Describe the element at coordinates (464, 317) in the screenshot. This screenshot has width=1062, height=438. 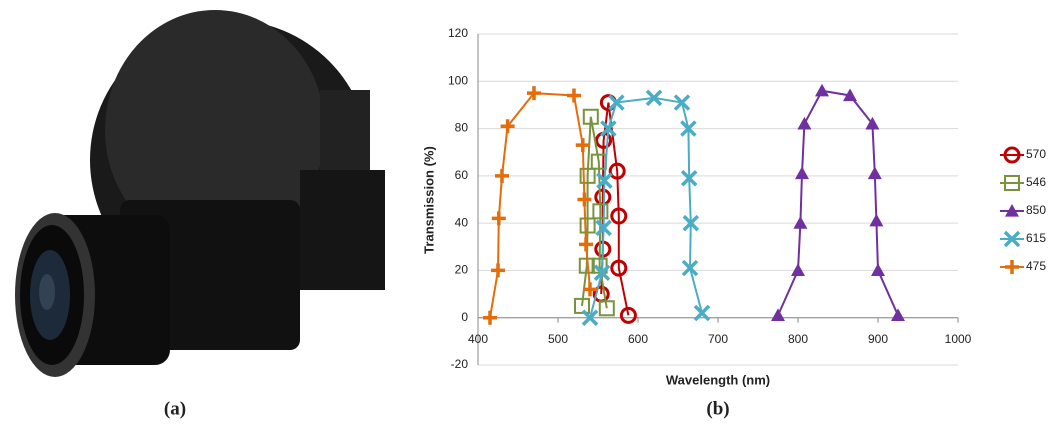
I see `y-tick-label: 0` at that location.